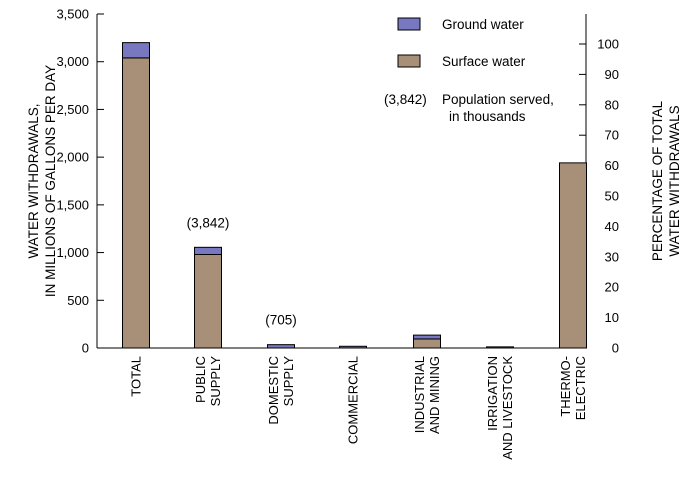 The height and width of the screenshot is (484, 690). What do you see at coordinates (33, 181) in the screenshot?
I see `y-axis-title-line: WATER WITHDRAWALS,` at bounding box center [33, 181].